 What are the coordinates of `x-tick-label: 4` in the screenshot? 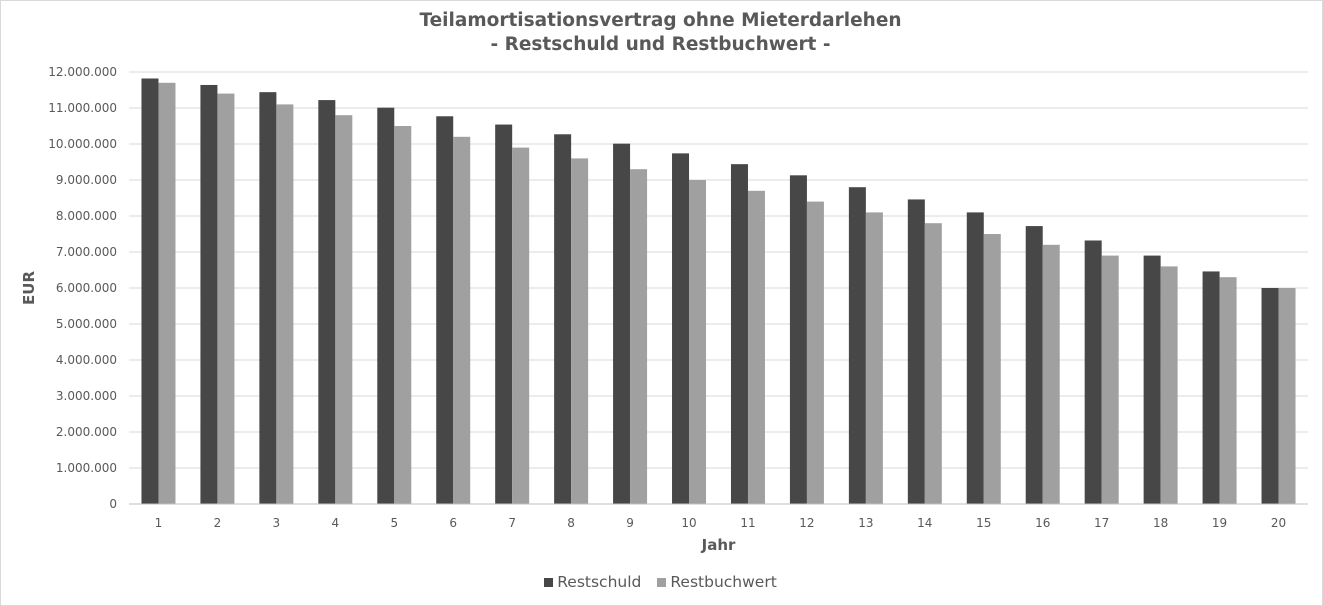 It's located at (336, 523).